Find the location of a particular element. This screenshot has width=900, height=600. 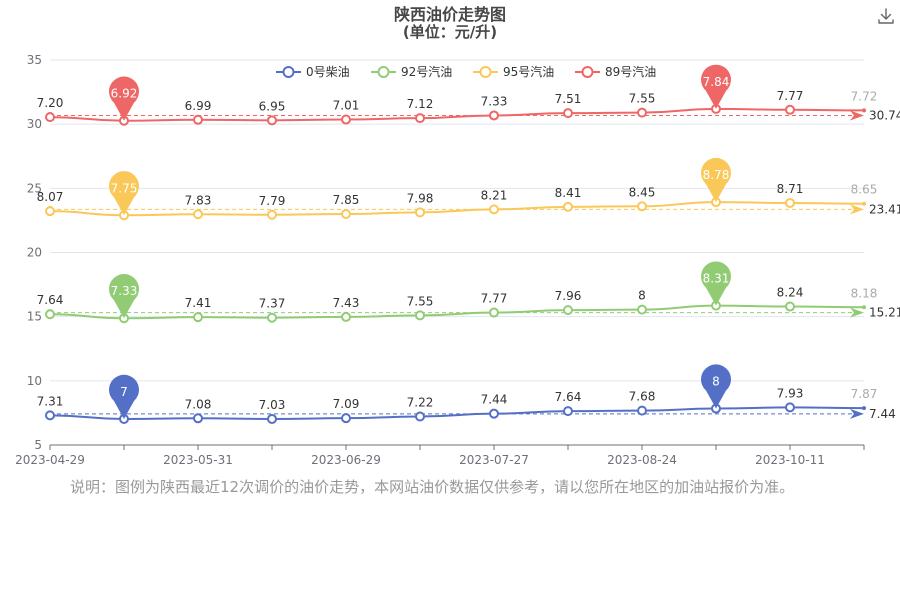

data-label: 8 is located at coordinates (642, 296).